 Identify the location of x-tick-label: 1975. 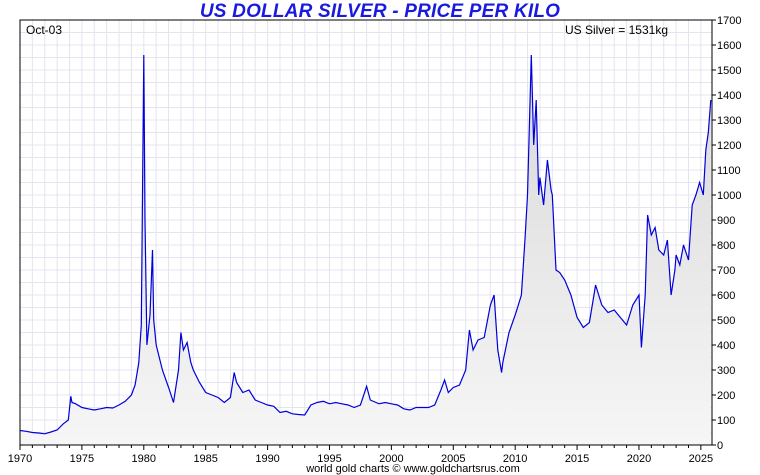
(82, 459).